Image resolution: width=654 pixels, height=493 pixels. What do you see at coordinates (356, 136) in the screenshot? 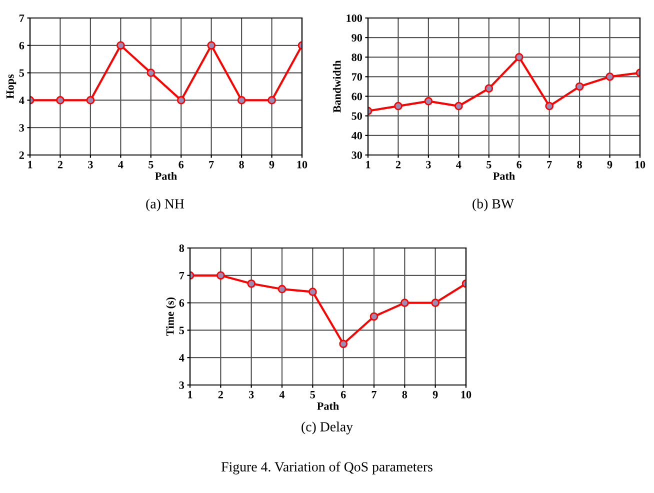
I see `y-tick-label: 40` at bounding box center [356, 136].